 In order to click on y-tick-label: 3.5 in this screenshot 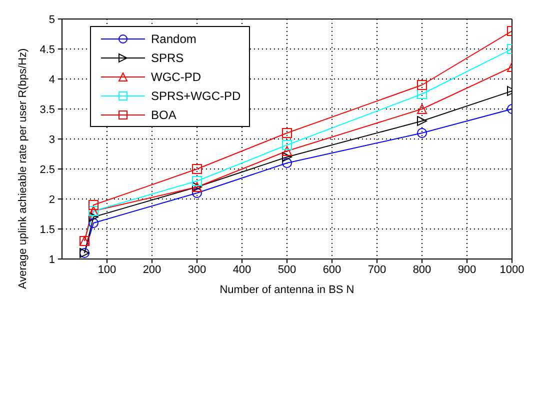, I will do `click(47, 110)`.